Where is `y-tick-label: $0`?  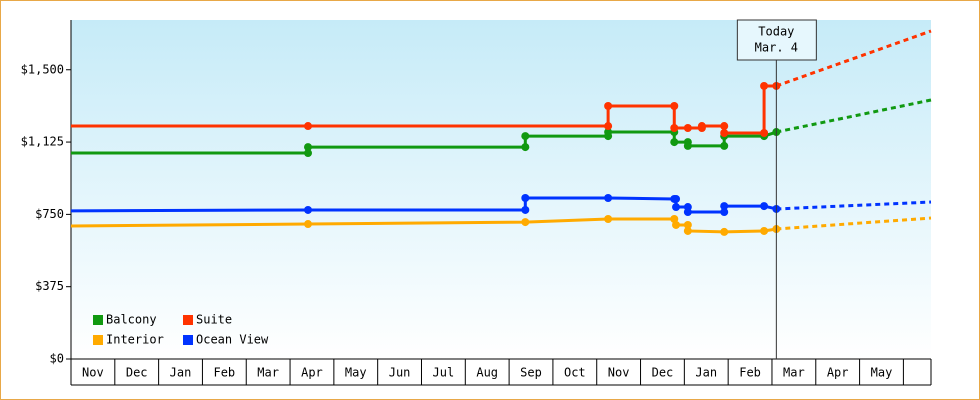 y-tick-label: $0 is located at coordinates (57, 359).